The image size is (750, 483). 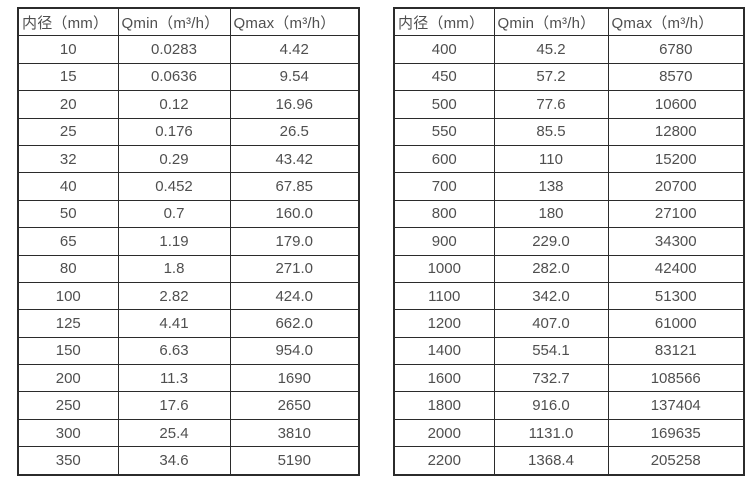 What do you see at coordinates (294, 159) in the screenshot?
I see `table-cell: 43.42` at bounding box center [294, 159].